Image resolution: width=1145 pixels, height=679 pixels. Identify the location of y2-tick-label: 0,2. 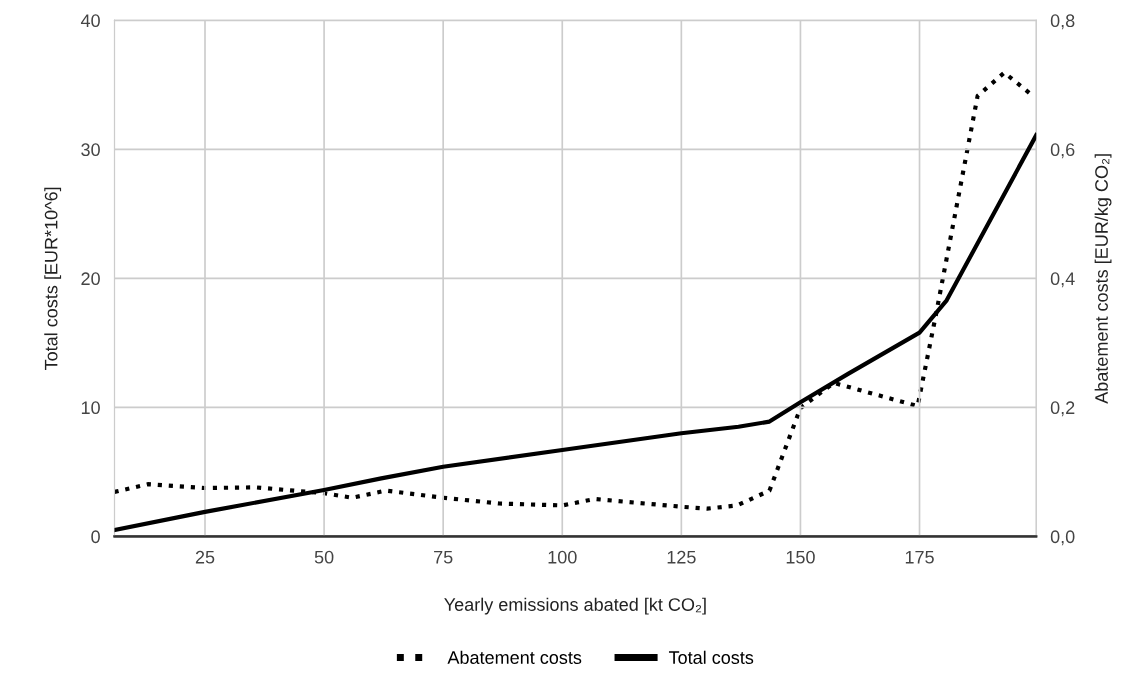
(1062, 409).